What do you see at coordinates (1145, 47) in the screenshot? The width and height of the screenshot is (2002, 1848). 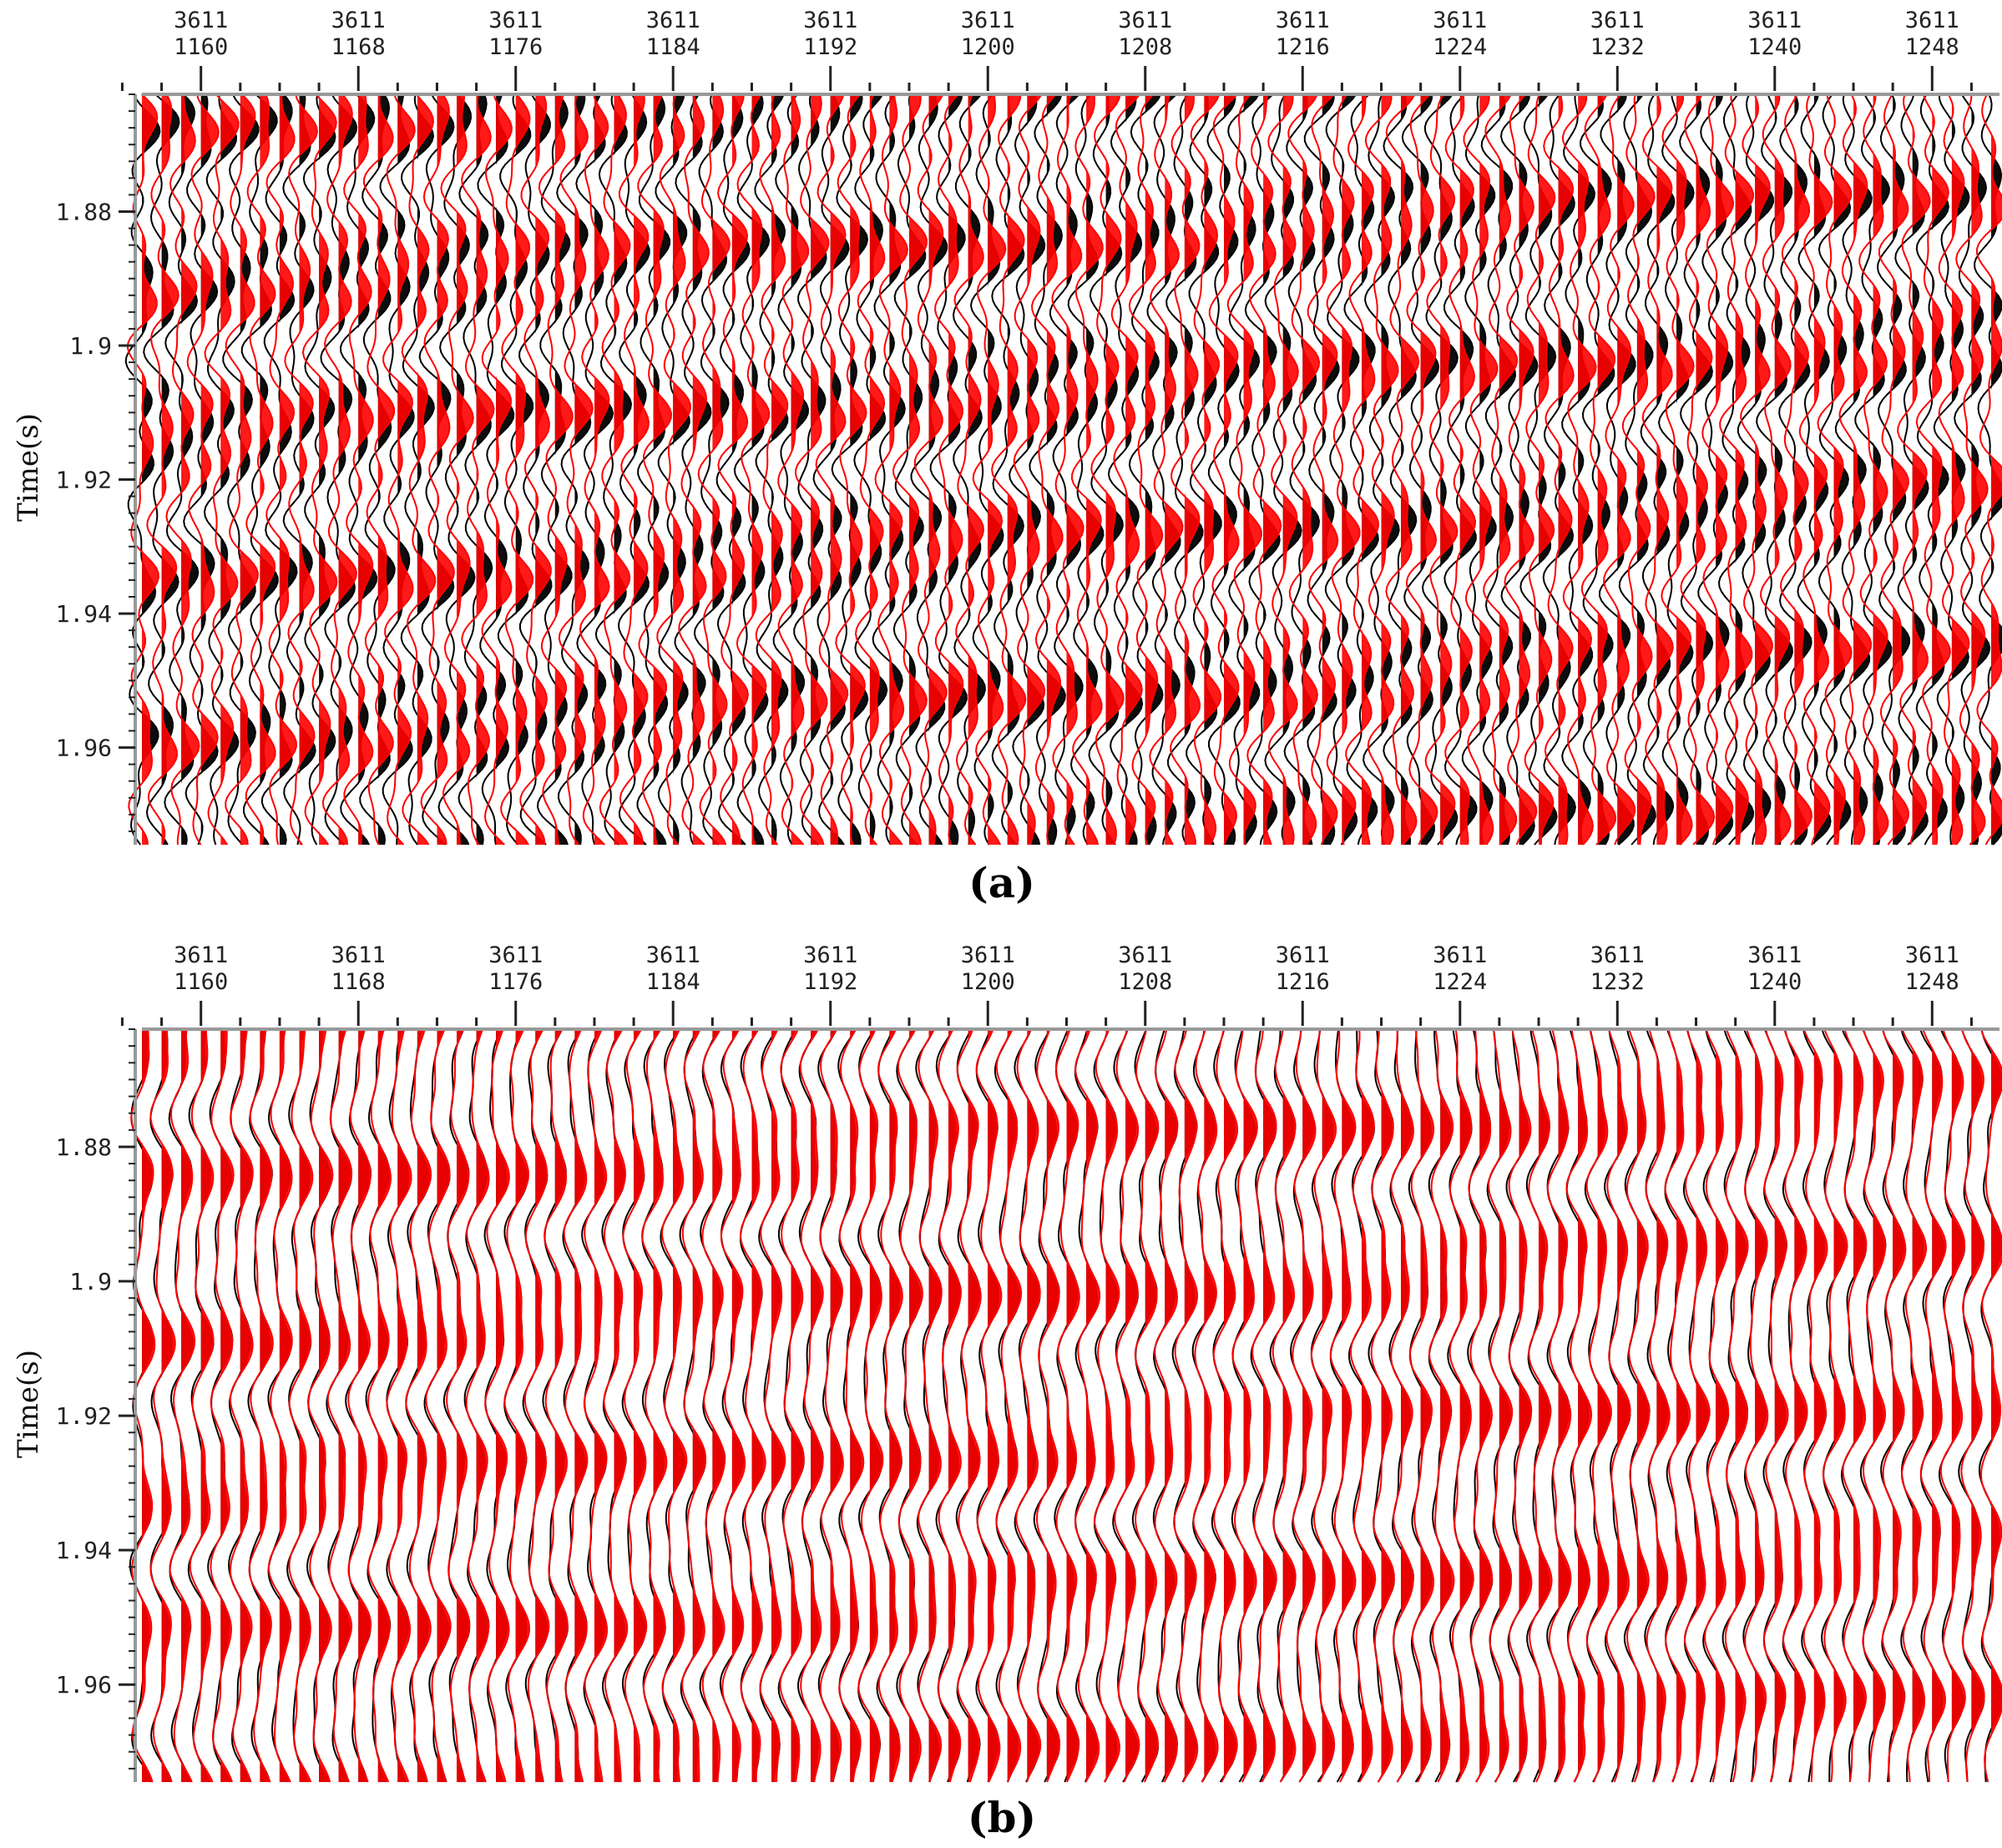 I see `x-tick-label-line2: 1208` at bounding box center [1145, 47].